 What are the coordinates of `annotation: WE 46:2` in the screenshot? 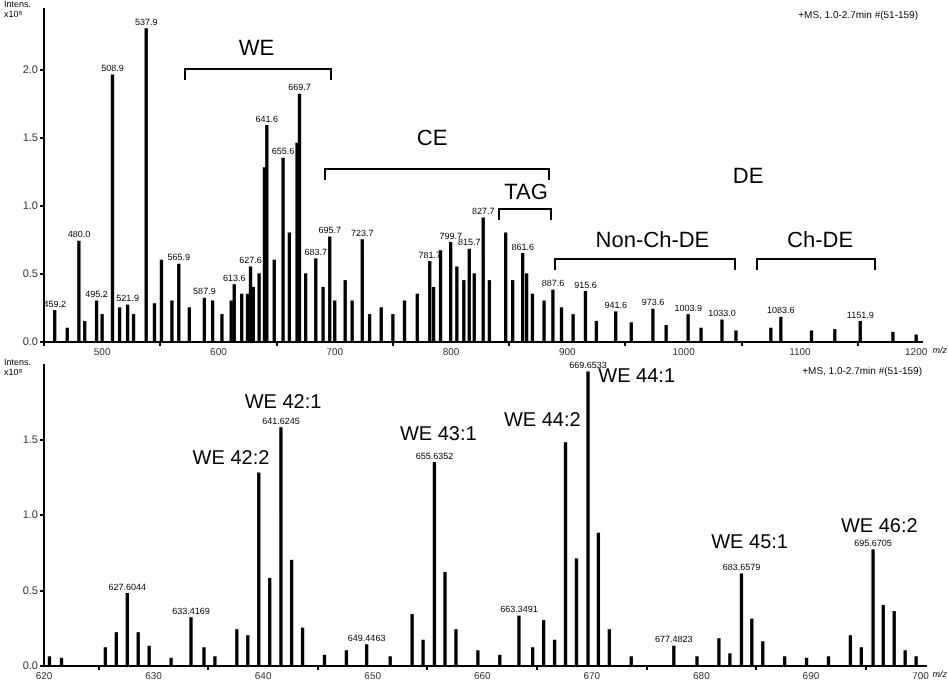 It's located at (879, 527).